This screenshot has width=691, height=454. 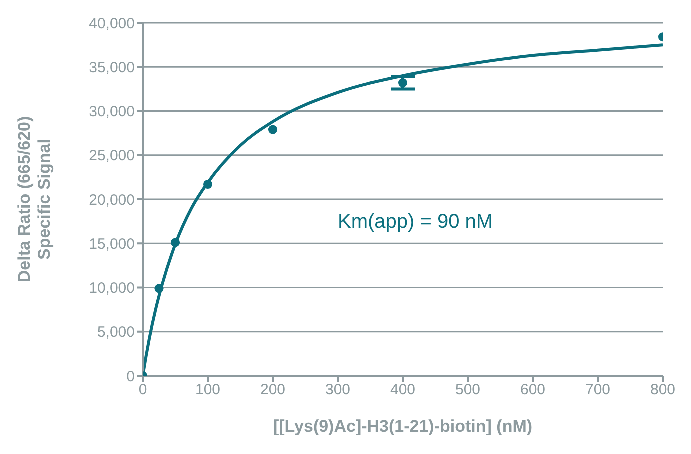 I want to click on y-tick-label: 40,000, so click(x=112, y=23).